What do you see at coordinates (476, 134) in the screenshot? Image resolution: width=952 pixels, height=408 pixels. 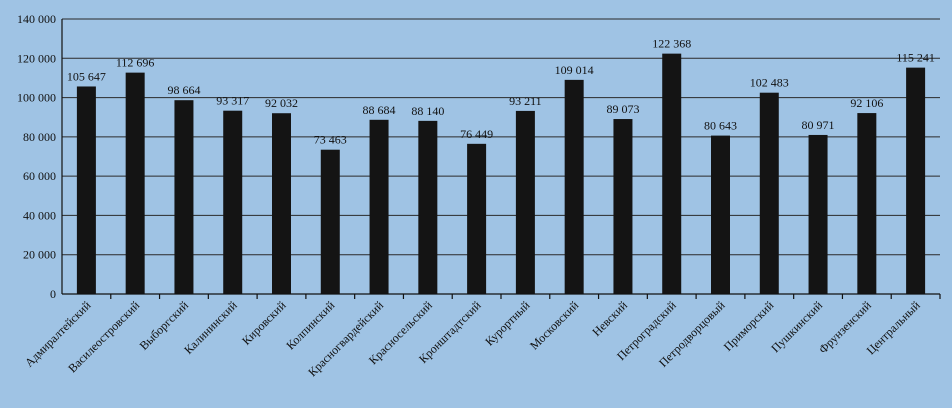 I see `data-label: 76 449` at bounding box center [476, 134].